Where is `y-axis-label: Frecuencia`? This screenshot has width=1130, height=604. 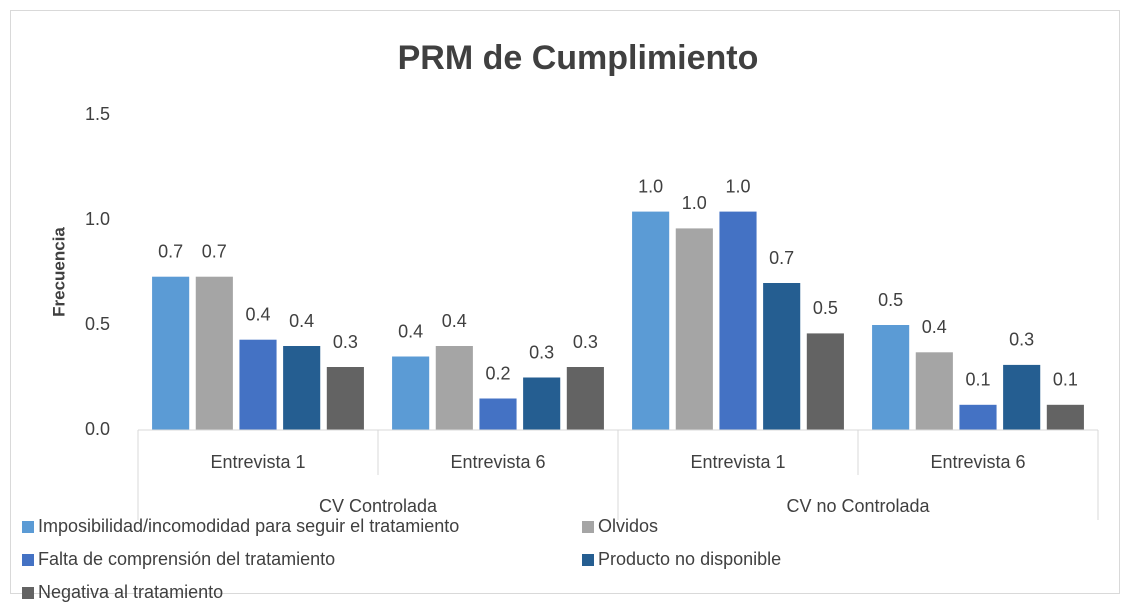
y-axis-label: Frecuencia is located at coordinates (58, 272).